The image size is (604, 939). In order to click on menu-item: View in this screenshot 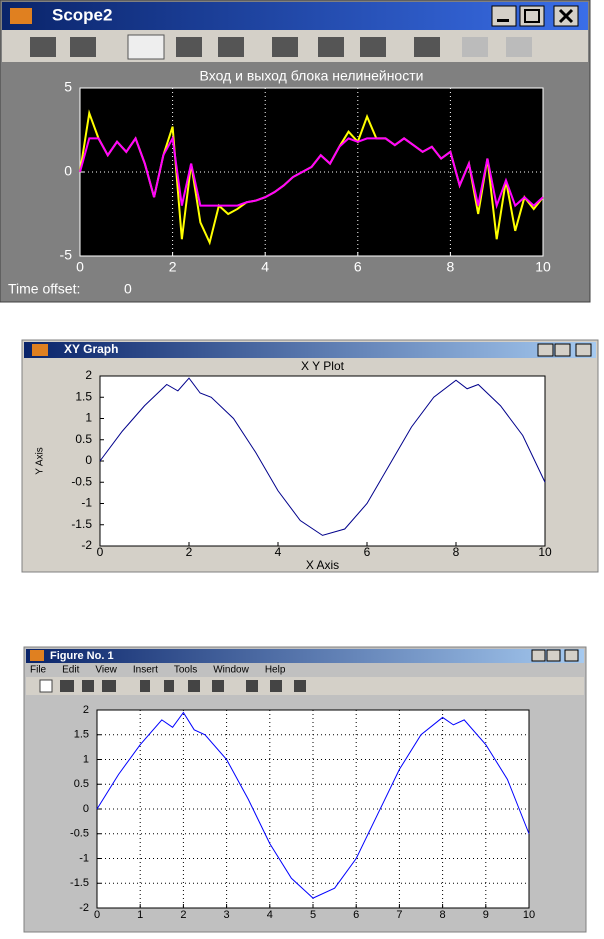, I will do `click(106, 670)`.